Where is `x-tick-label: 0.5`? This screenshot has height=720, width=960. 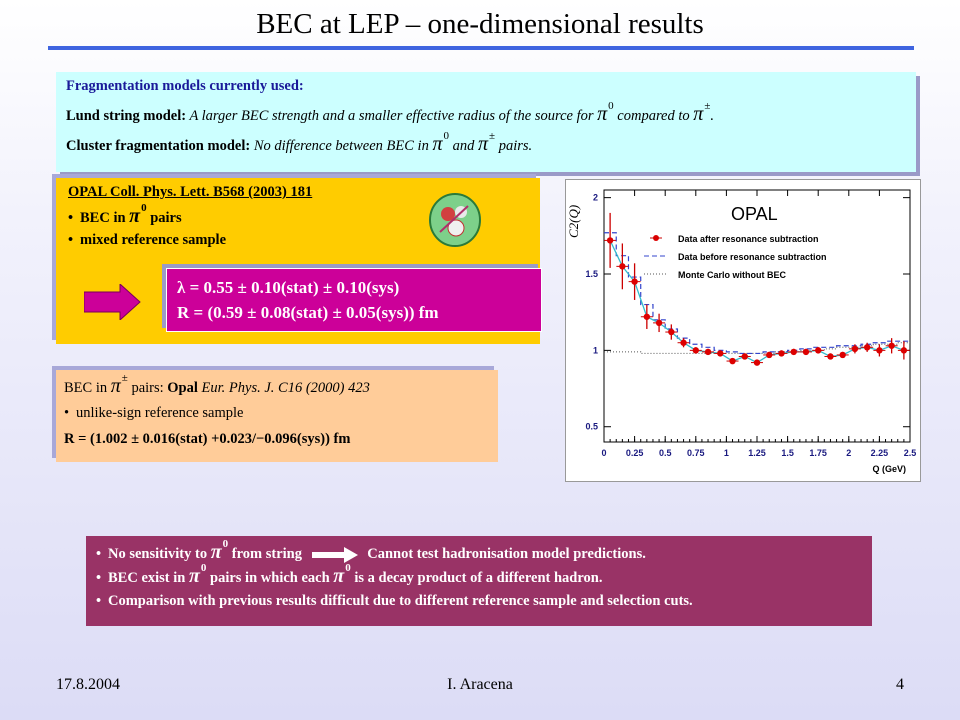
x-tick-label: 0.5 is located at coordinates (665, 453).